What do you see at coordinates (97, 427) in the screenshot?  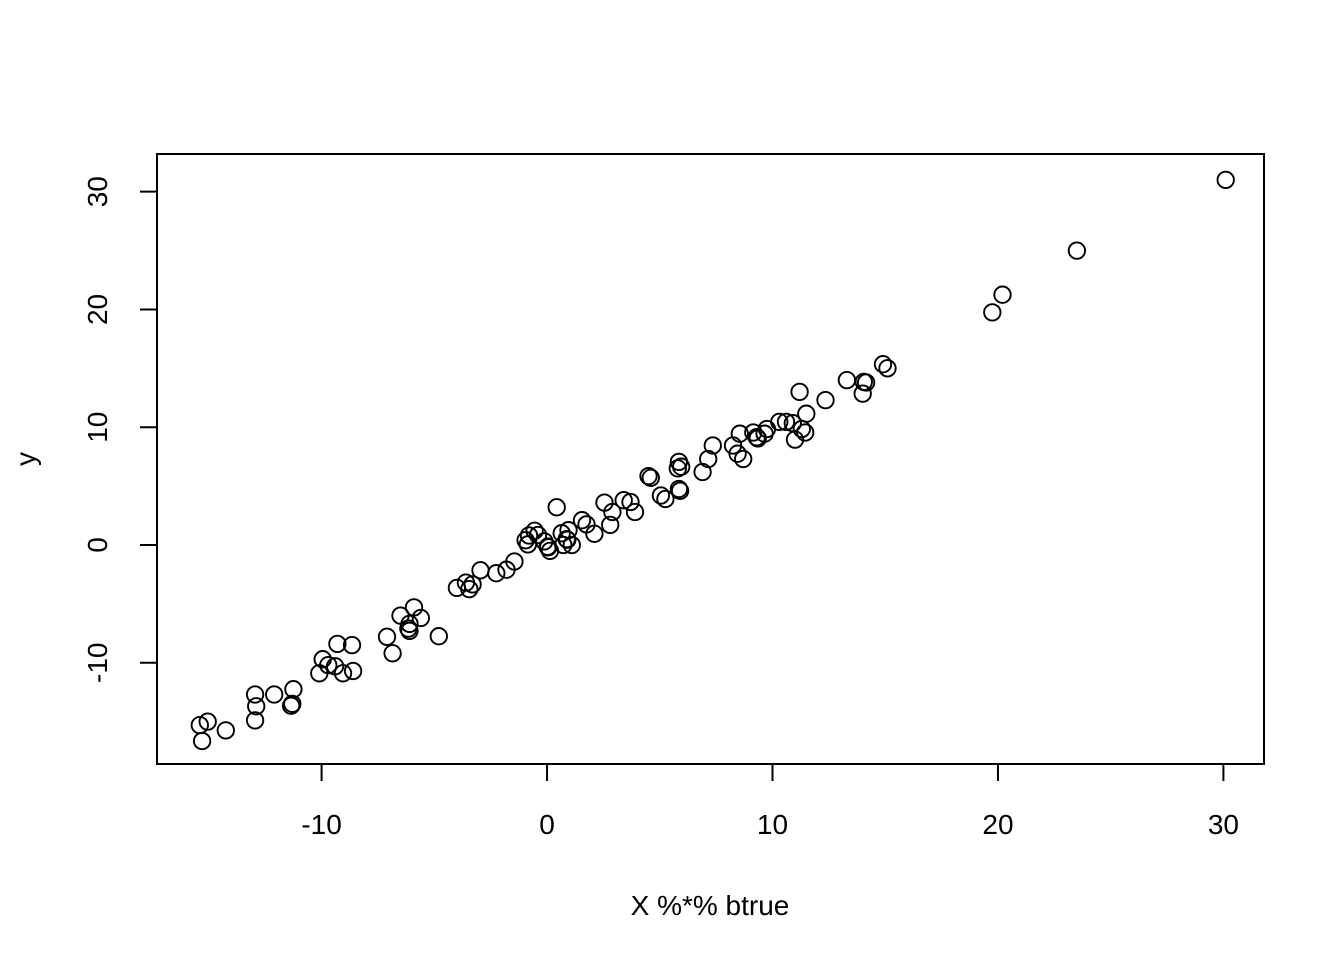 I see `y-tick-label: 10` at bounding box center [97, 427].